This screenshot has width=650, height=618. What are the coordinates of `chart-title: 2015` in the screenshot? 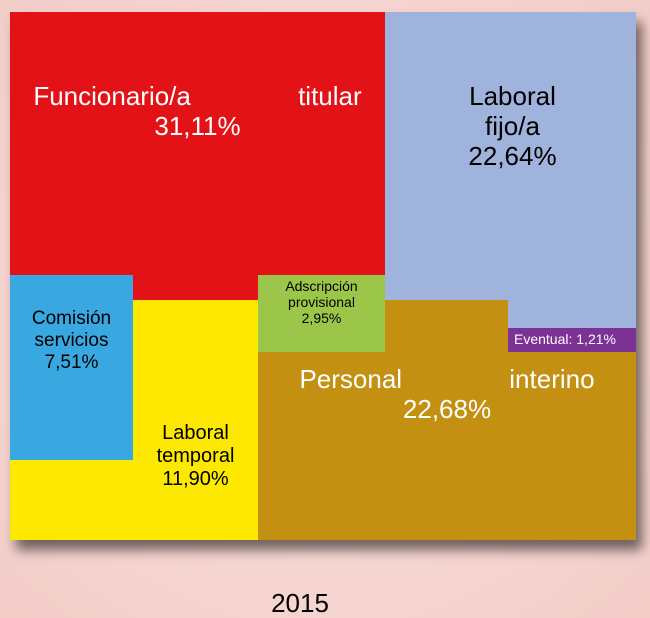 It's located at (300, 603).